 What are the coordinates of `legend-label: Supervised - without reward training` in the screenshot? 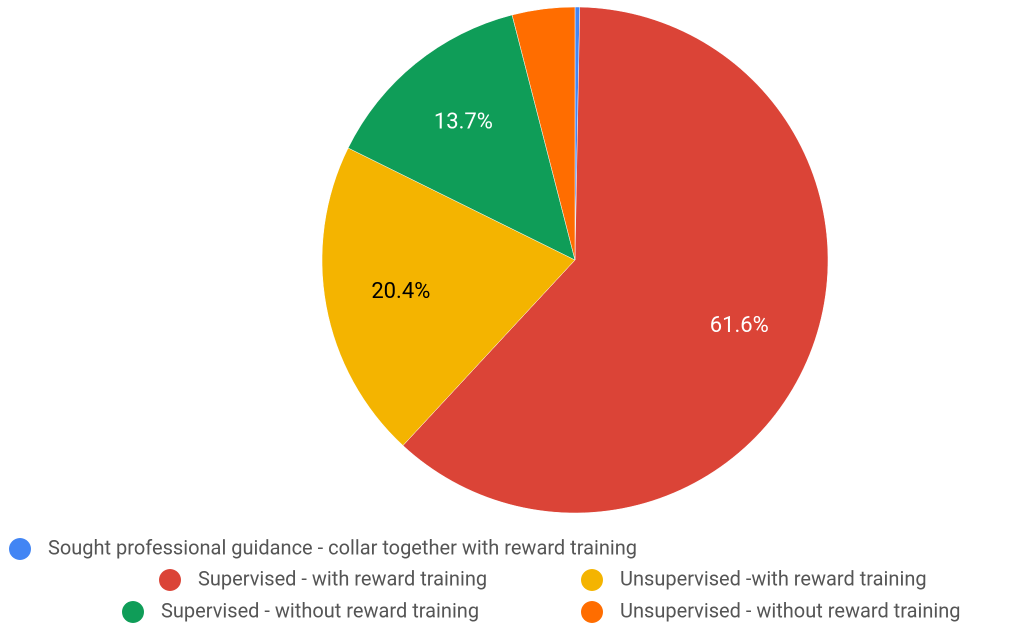 It's located at (320, 610).